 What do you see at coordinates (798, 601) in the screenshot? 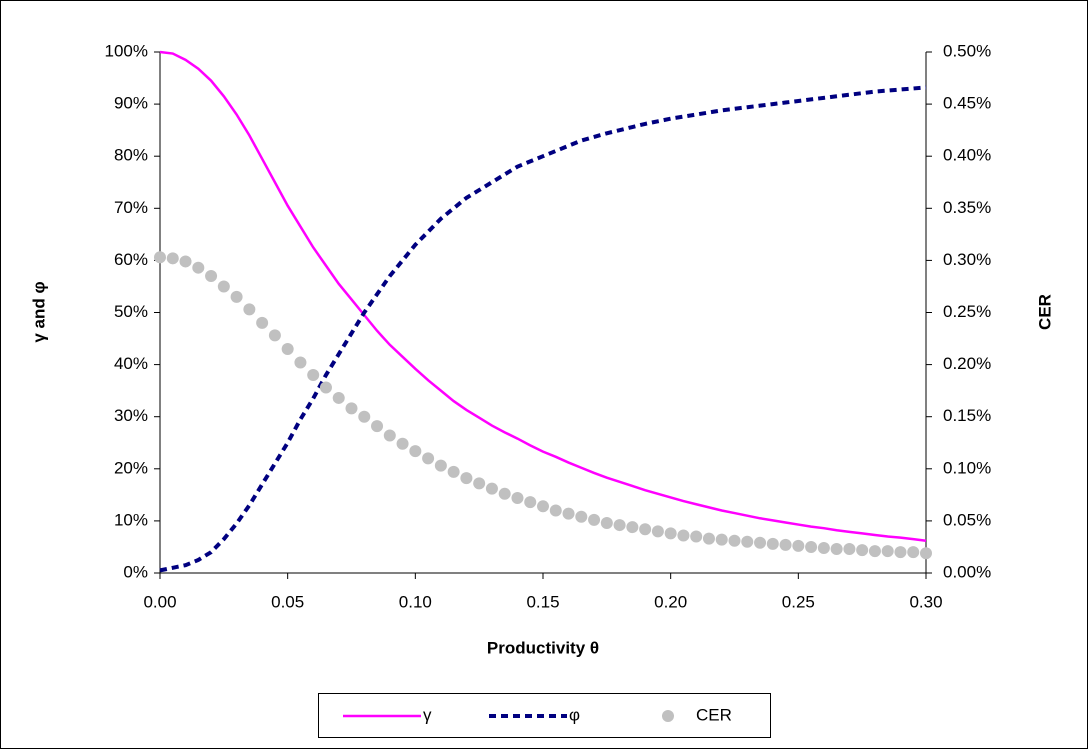
I see `x-tick-label: 0.25` at bounding box center [798, 601].